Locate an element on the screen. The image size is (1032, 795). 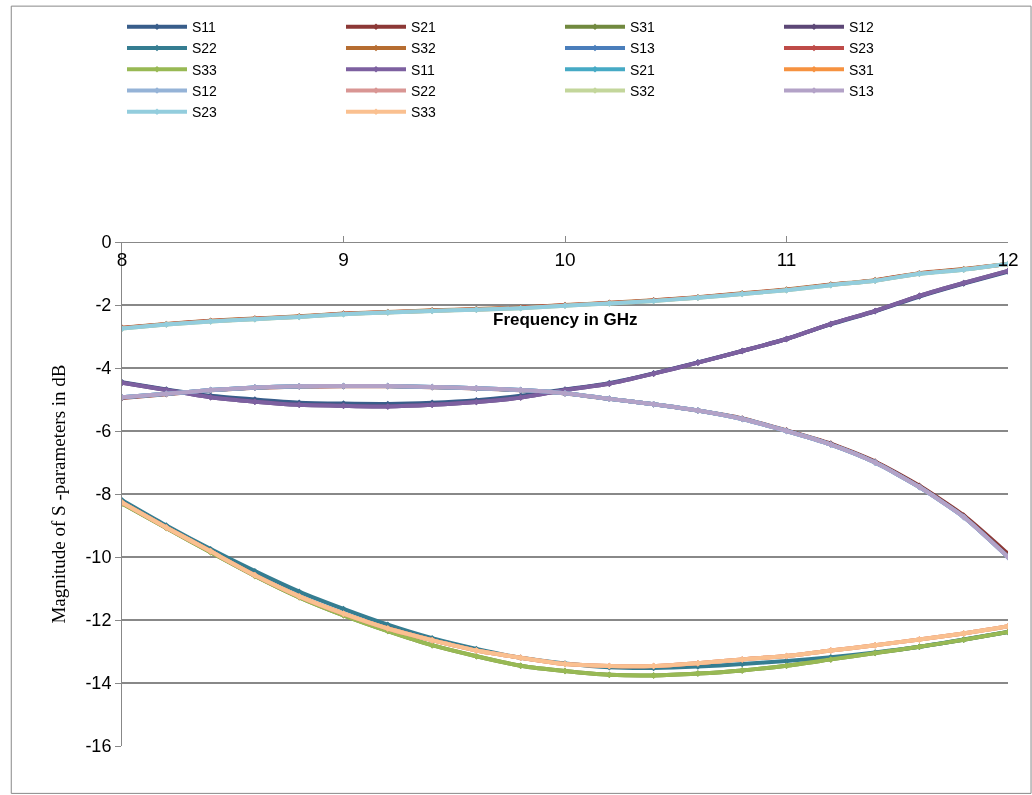
y-tick-label: -10 is located at coordinates (98, 557).